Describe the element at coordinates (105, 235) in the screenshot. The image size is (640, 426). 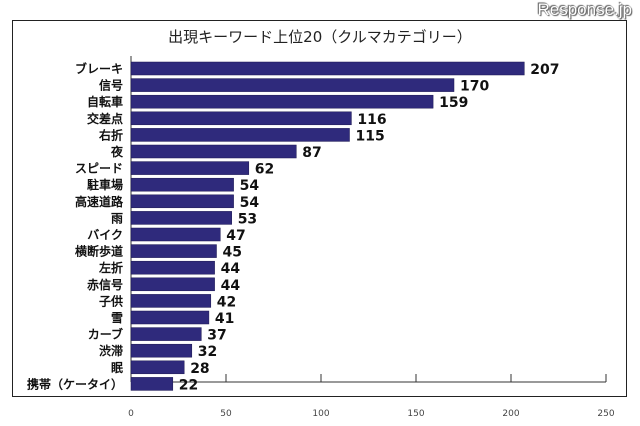
I see `category-label: バイク` at that location.